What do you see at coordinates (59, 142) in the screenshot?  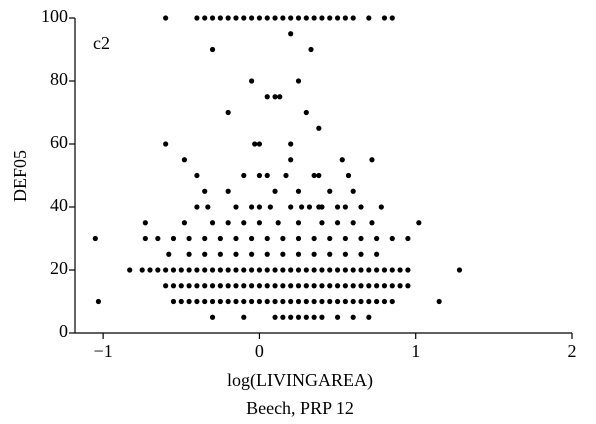 I see `y-tick-label: 60` at bounding box center [59, 142].